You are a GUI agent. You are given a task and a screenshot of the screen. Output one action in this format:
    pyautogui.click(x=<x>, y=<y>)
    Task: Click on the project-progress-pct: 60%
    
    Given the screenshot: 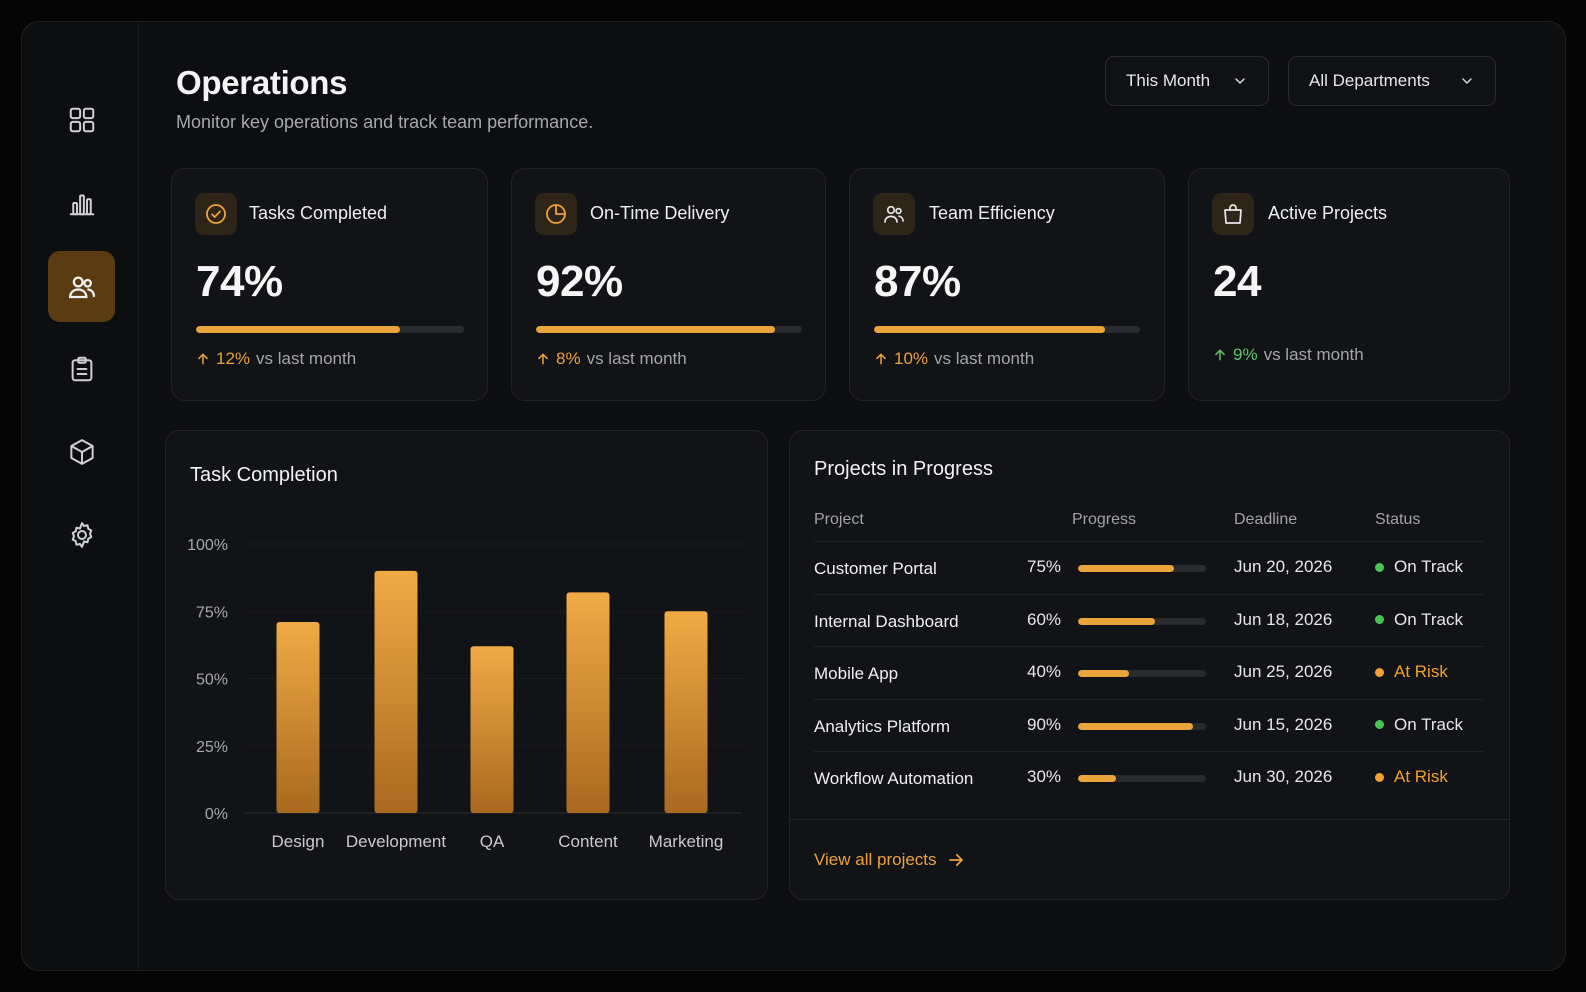 What is the action you would take?
    pyautogui.click(x=1044, y=619)
    